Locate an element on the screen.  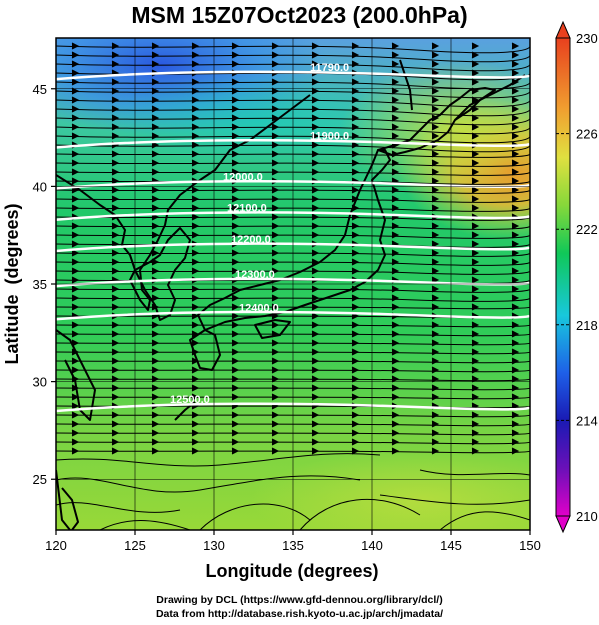
cyan-region is located at coordinates (260, 120).